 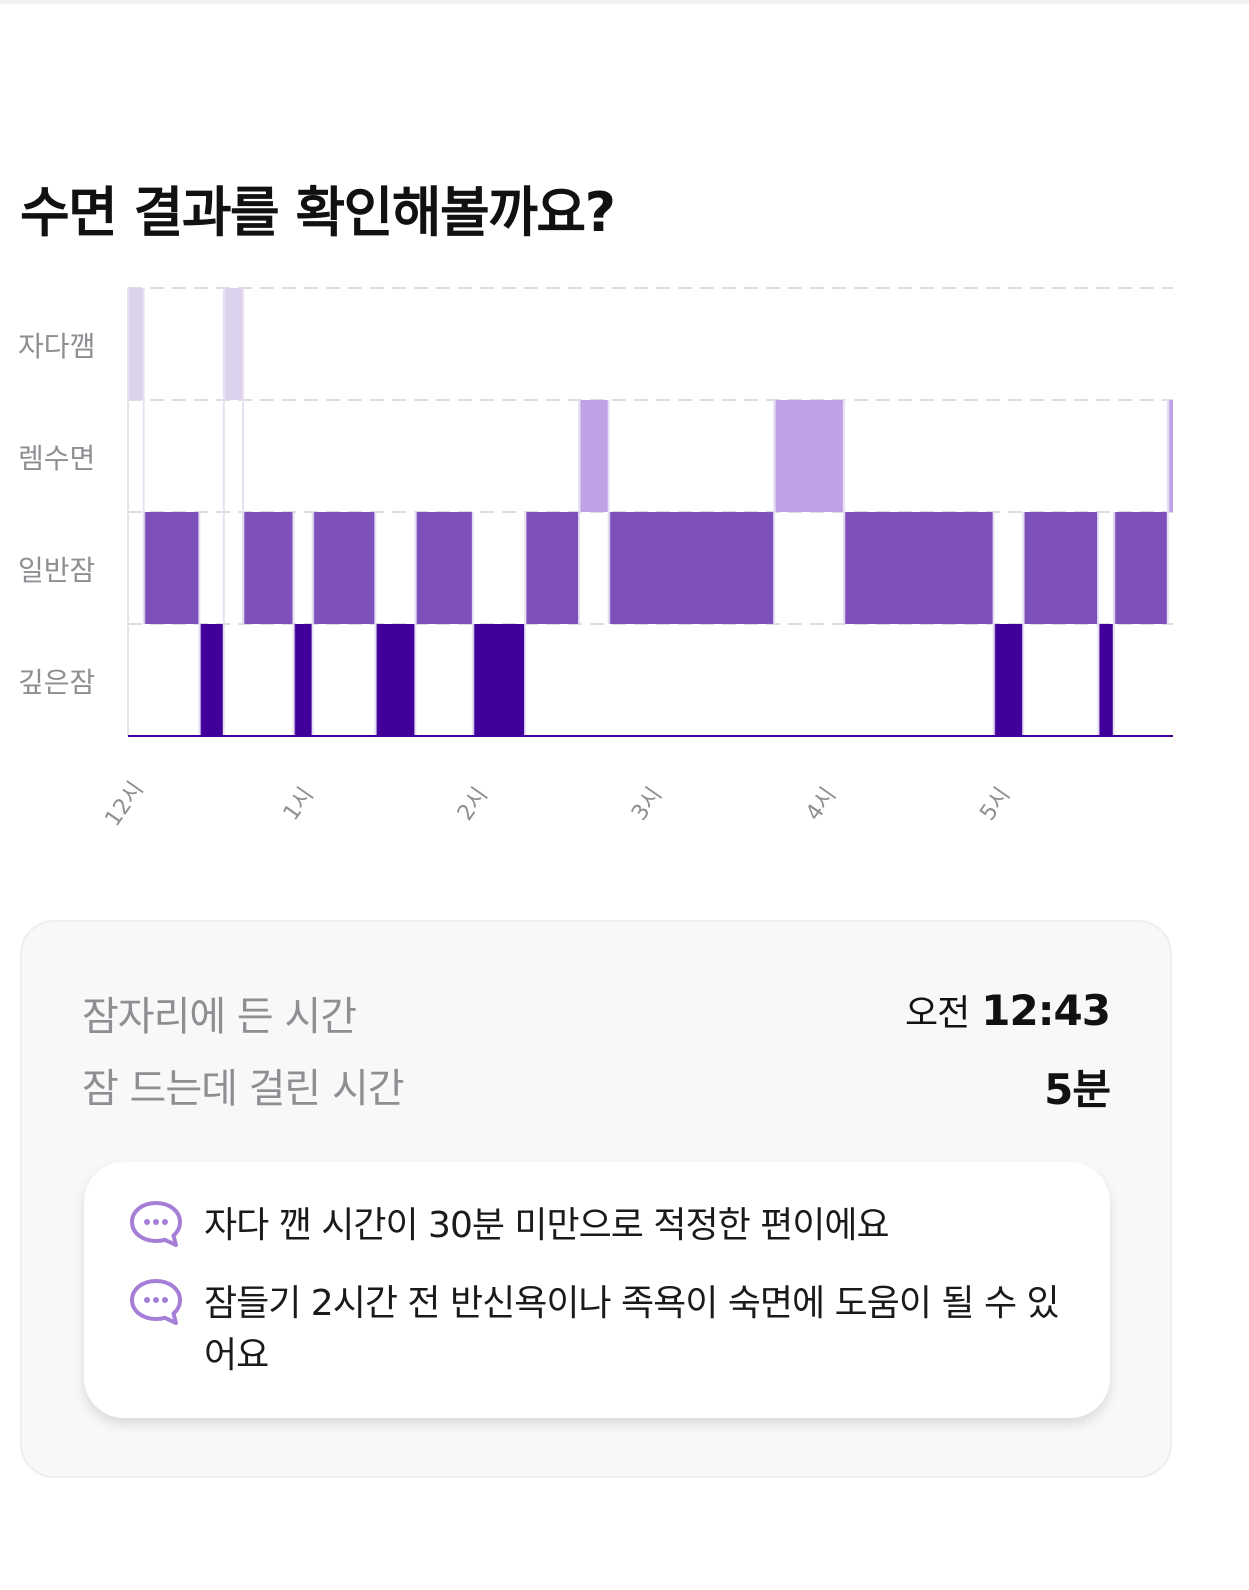 What do you see at coordinates (299, 804) in the screenshot?
I see `x-tick-label: 1시` at bounding box center [299, 804].